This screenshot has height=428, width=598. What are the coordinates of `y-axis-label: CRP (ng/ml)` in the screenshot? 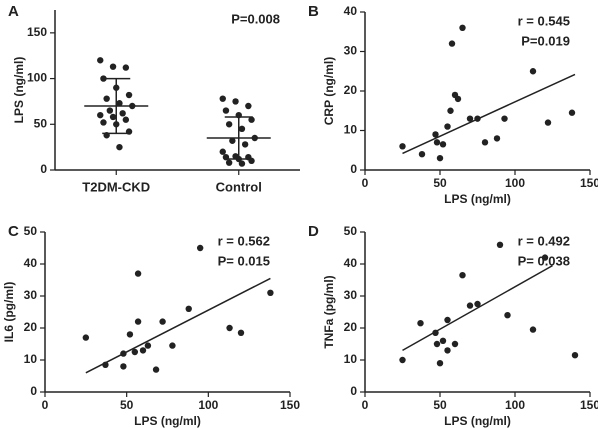 It's located at (329, 91).